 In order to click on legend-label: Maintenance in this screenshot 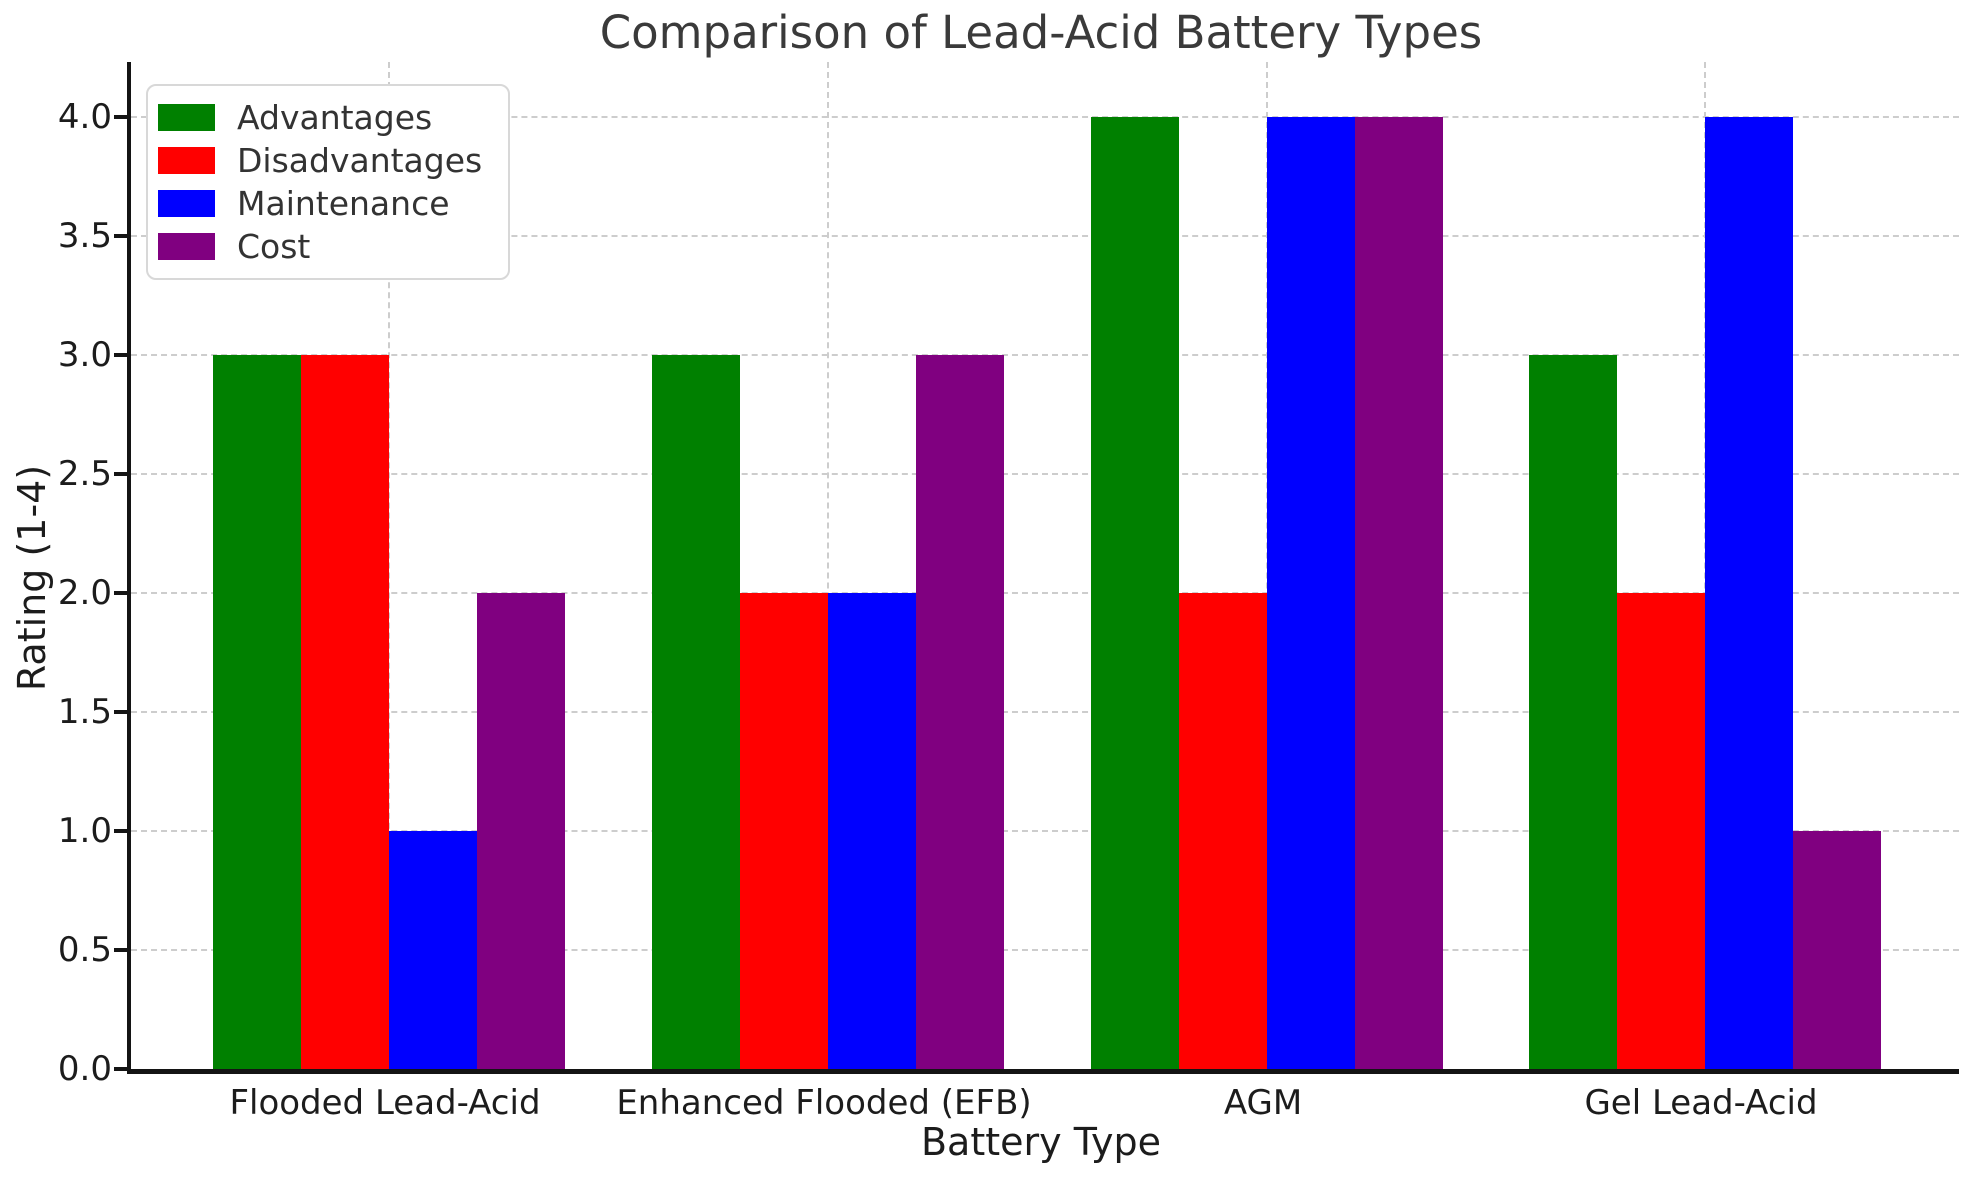, I will do `click(343, 203)`.